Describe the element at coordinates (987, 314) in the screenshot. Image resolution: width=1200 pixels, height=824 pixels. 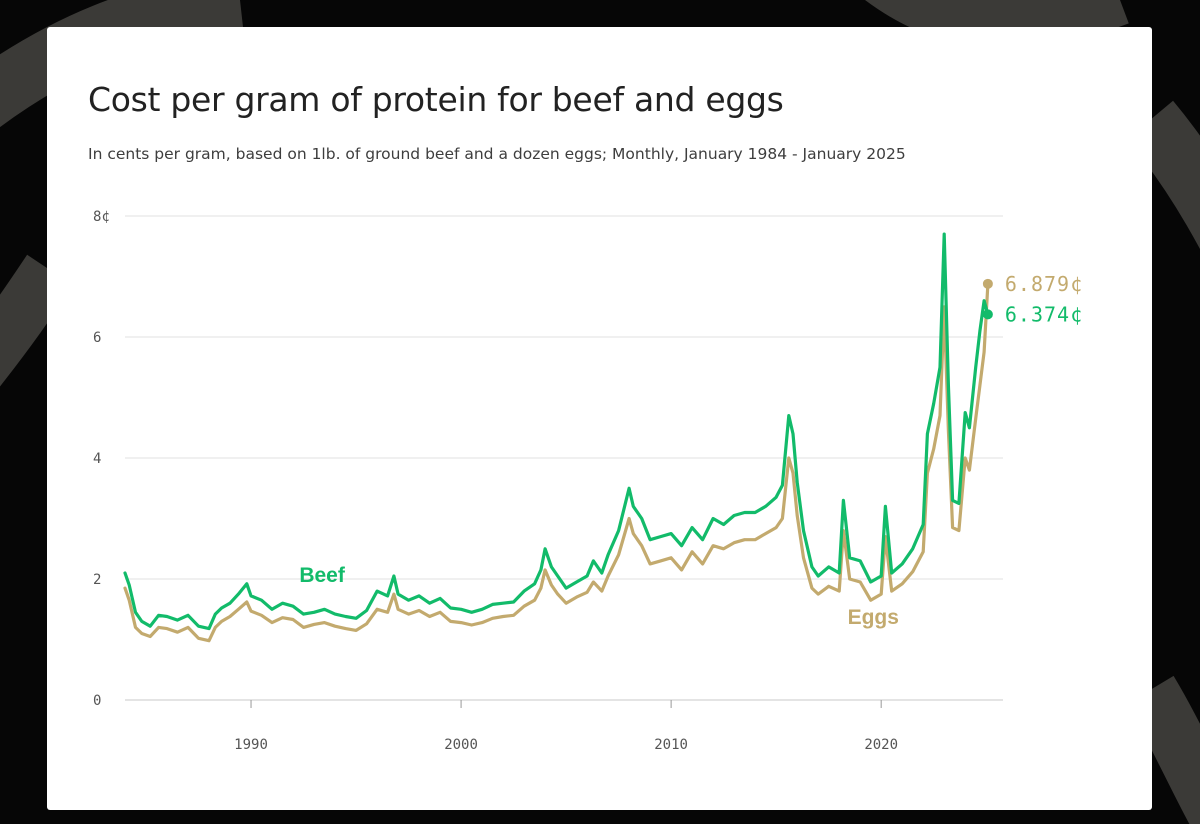
I see `end-point-beef` at that location.